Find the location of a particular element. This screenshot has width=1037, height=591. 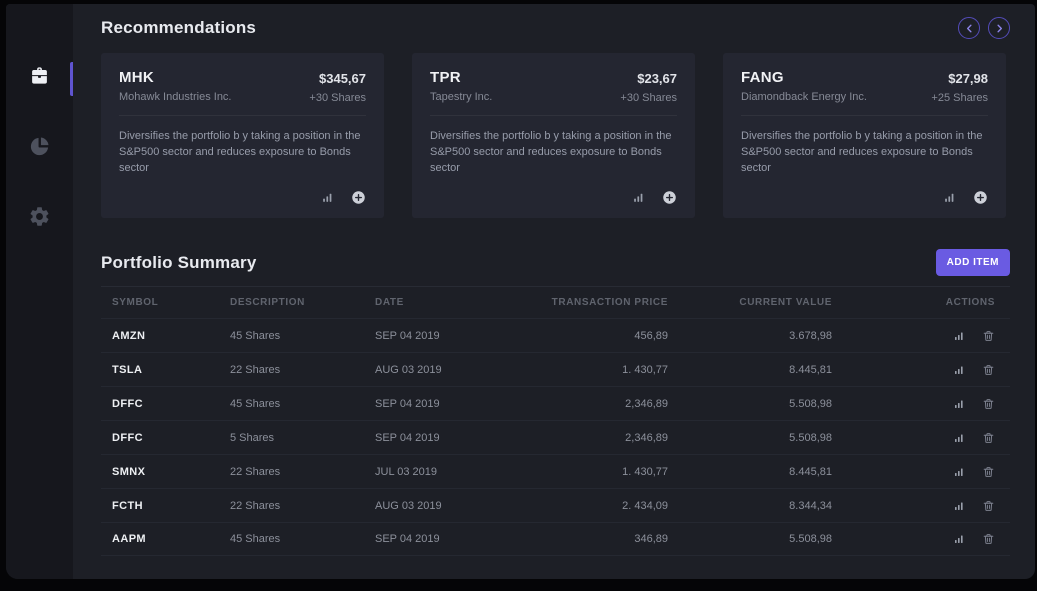

column-symbol: SYMBOL is located at coordinates (135, 302).